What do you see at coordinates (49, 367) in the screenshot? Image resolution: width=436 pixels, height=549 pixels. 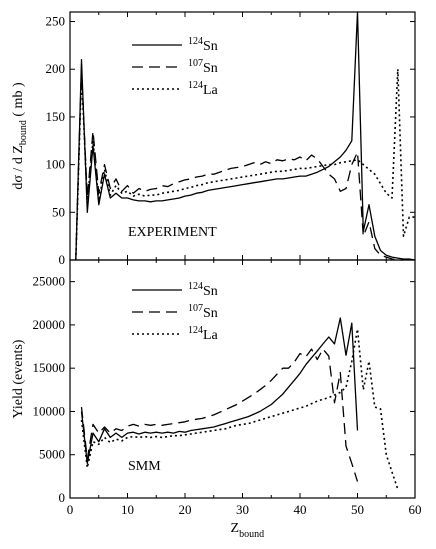 I see `y-tick-label: 15000` at bounding box center [49, 367].